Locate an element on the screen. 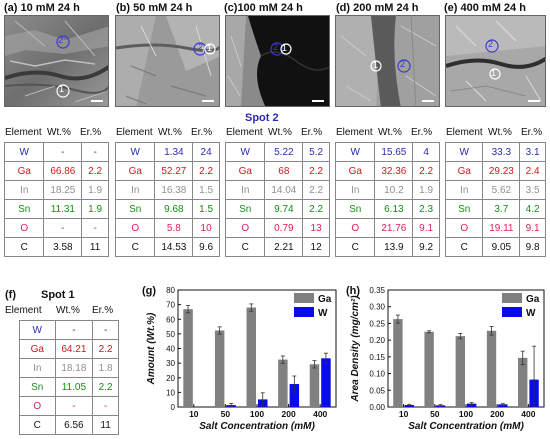 This screenshot has width=550, height=439. er-cell: 9.1 is located at coordinates (426, 228).